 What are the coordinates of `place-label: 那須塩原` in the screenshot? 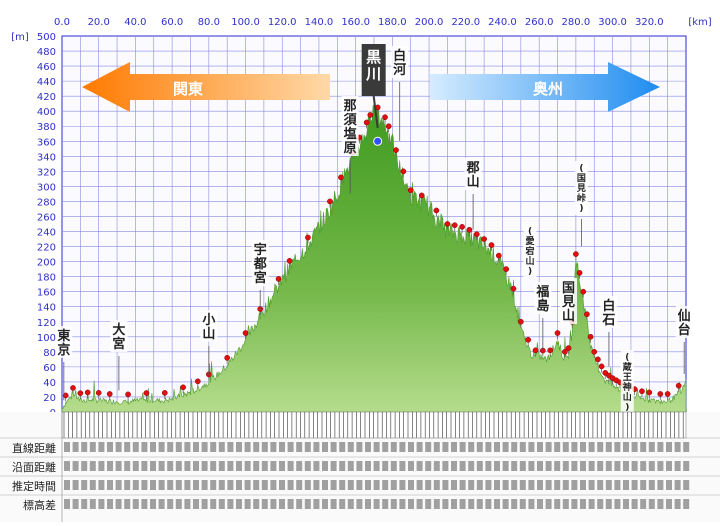 It's located at (350, 127).